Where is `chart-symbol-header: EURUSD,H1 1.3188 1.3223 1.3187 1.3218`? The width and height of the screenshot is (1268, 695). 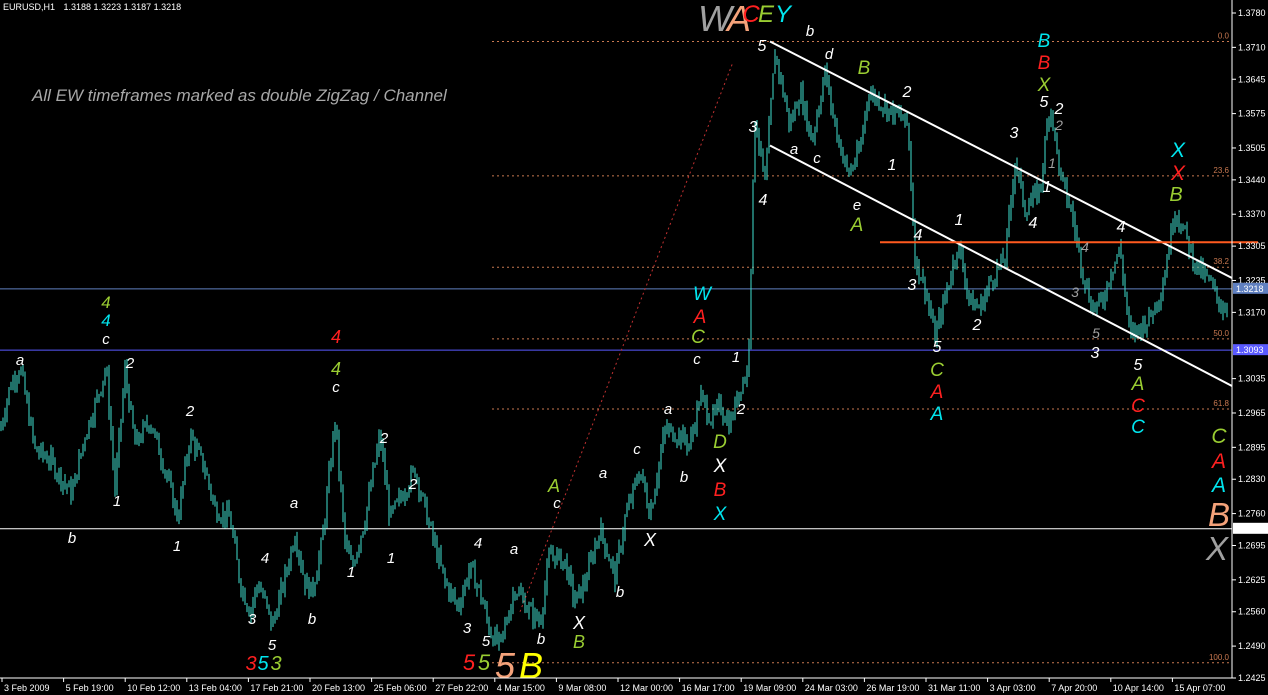
chart-symbol-header: EURUSD,H1 1.3188 1.3223 1.3187 1.3218 is located at coordinates (92, 7).